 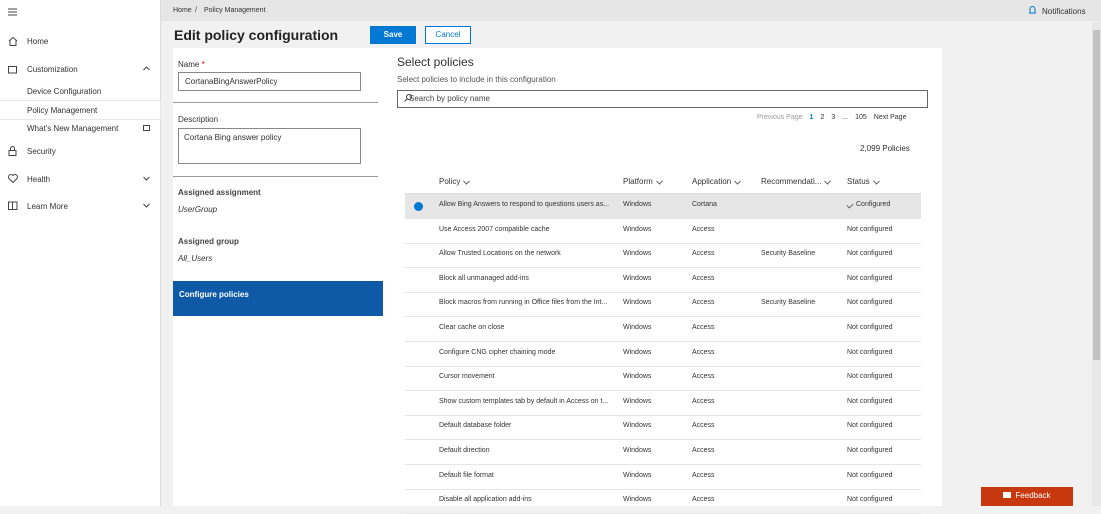 I want to click on nav-item: Customization, so click(x=52, y=69).